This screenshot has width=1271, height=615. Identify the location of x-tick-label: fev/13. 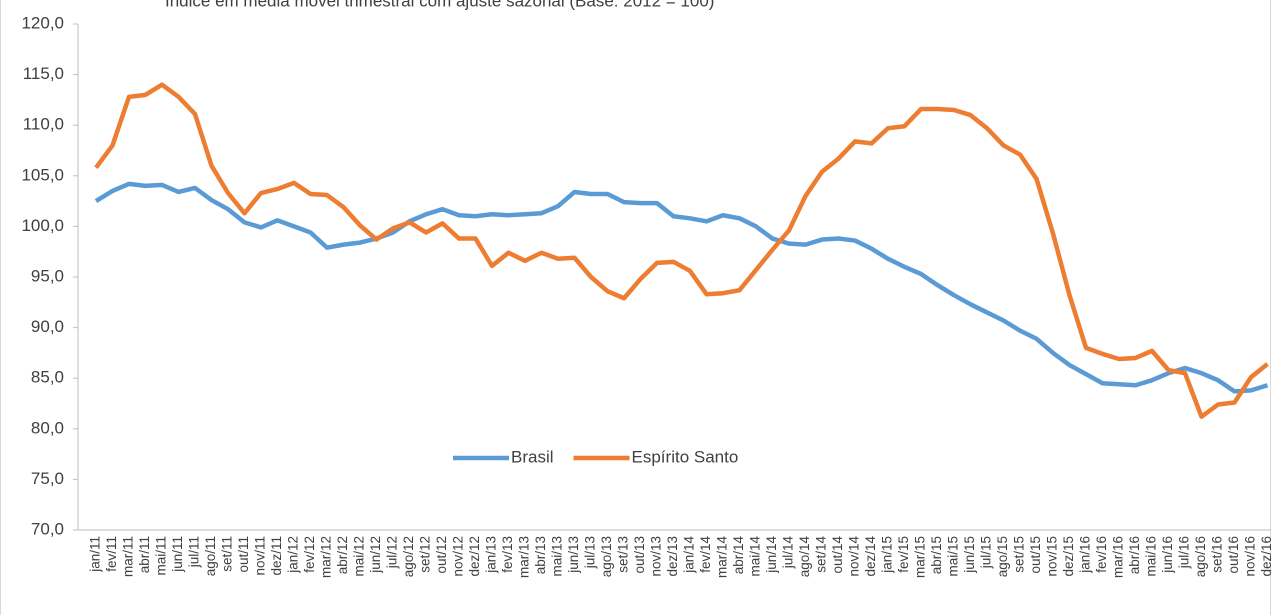
(507, 554).